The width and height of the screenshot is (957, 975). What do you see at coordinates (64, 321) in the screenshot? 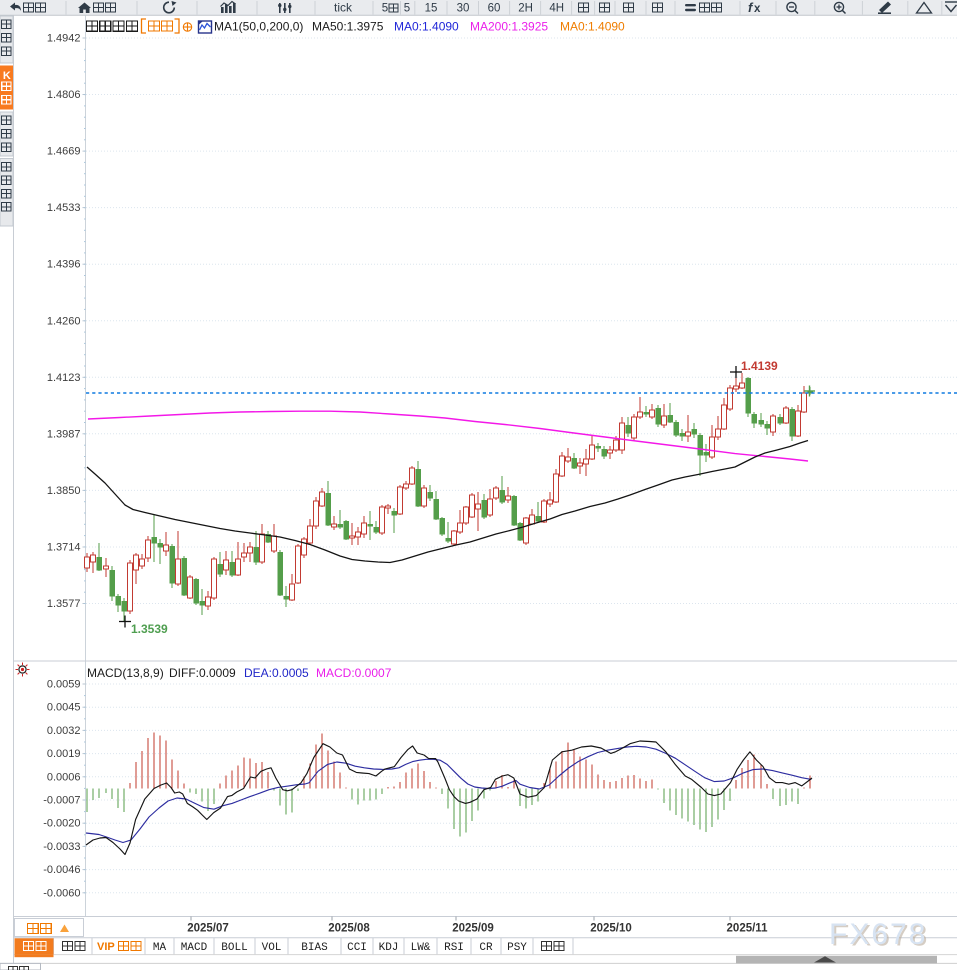
I see `svg-text: 1.4260` at bounding box center [64, 321].